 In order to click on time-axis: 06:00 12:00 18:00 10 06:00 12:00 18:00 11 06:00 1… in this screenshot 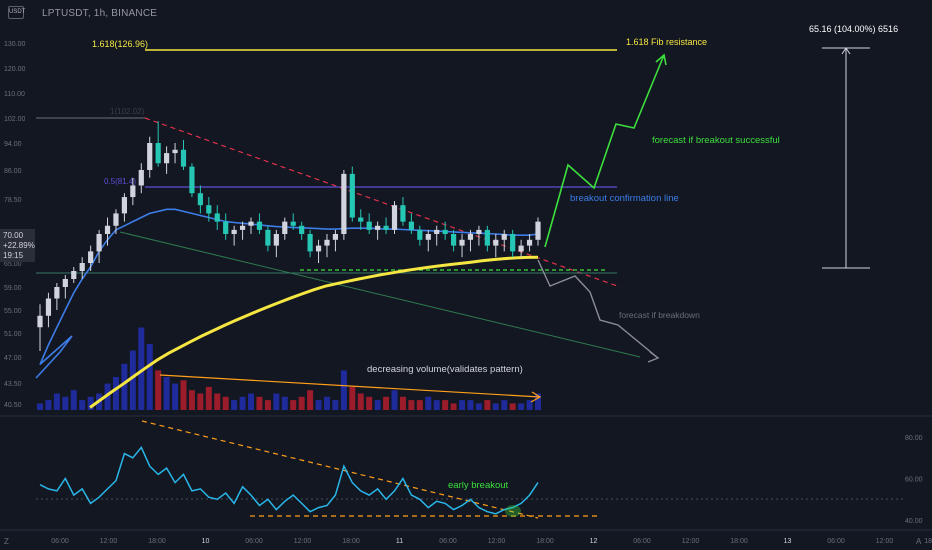, I will do `click(491, 541)`.